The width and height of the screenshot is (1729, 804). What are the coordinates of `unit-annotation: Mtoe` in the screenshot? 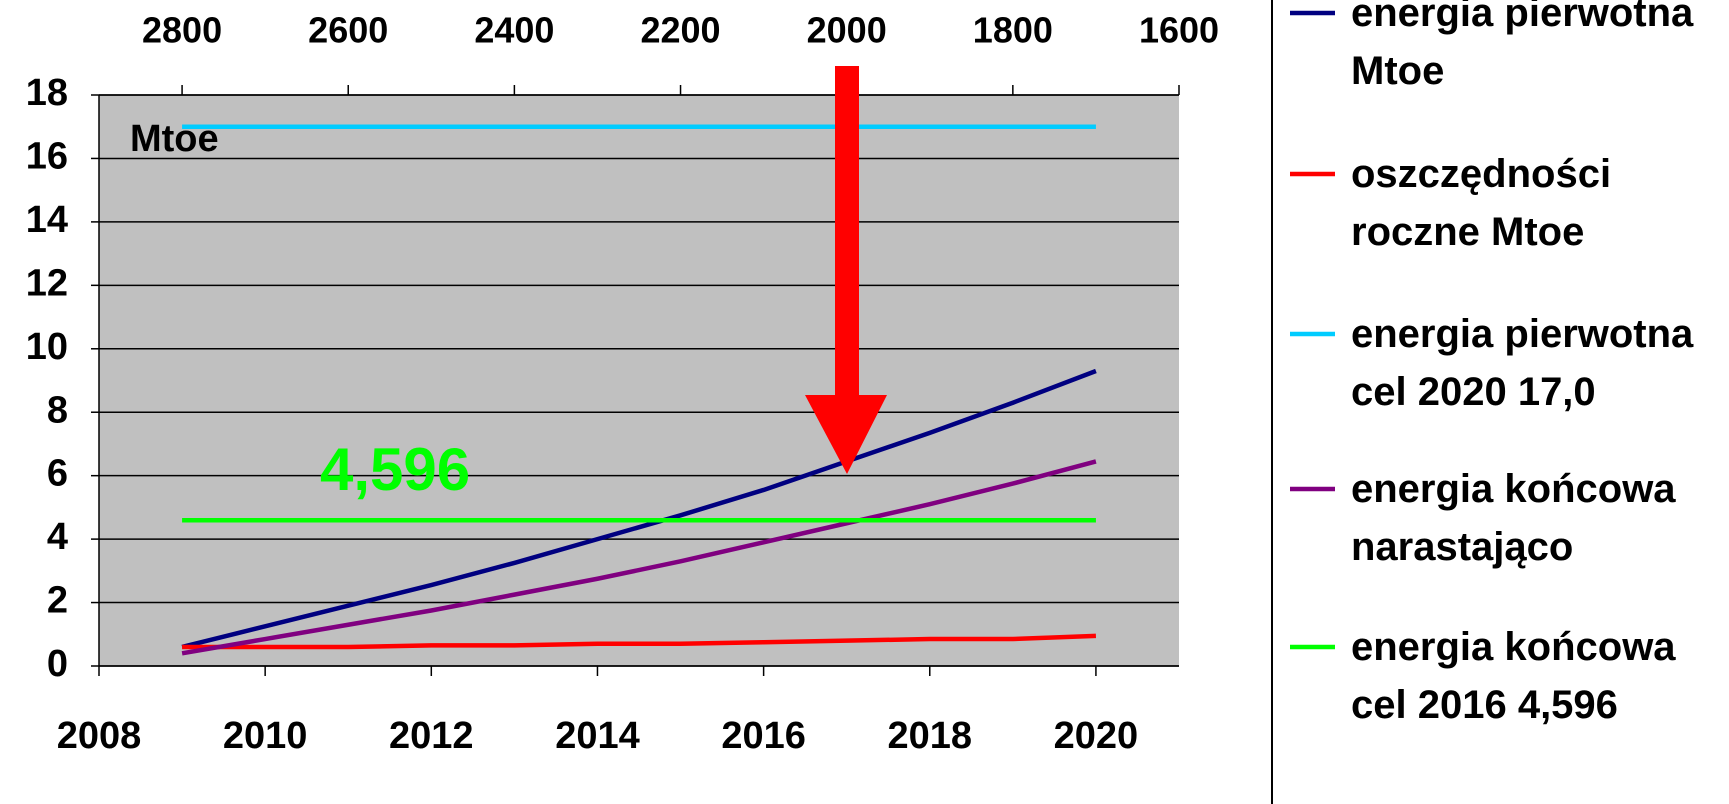 It's located at (174, 139).